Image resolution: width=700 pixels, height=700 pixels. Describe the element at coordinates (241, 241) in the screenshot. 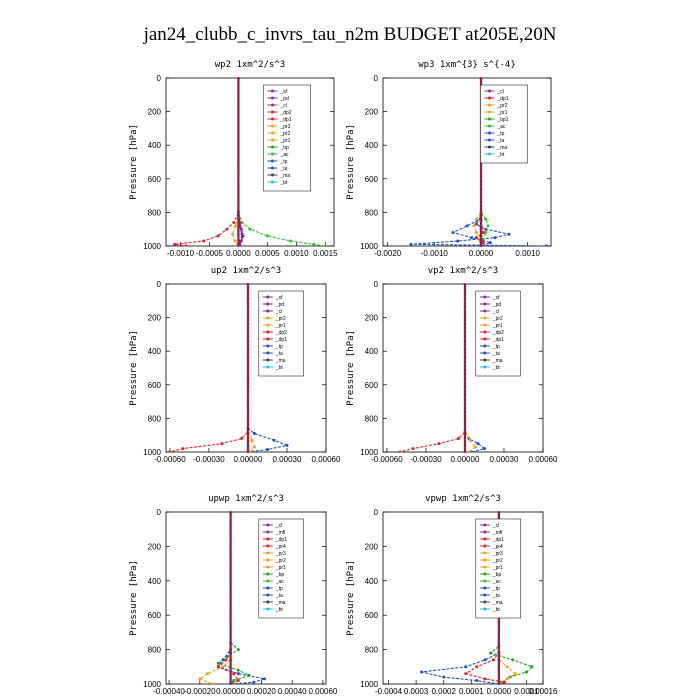

I see `series-point_cl` at that location.